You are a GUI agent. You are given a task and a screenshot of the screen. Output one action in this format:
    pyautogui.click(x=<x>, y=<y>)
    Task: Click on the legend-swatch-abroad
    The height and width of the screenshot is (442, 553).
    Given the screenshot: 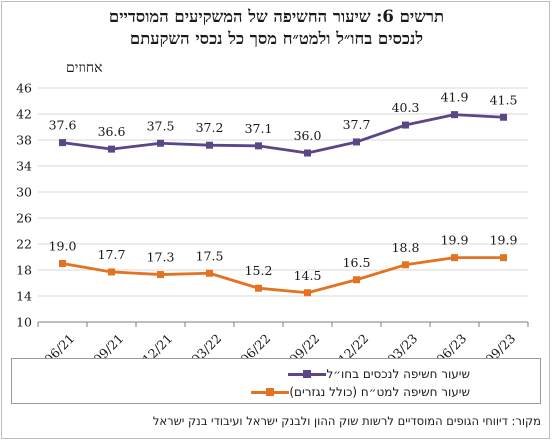 What is the action you would take?
    pyautogui.click(x=307, y=374)
    